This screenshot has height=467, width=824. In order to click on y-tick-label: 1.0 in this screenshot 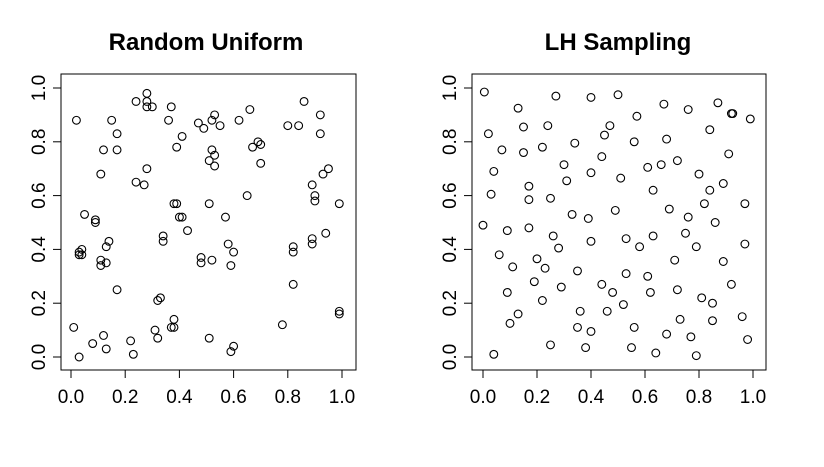, I will do `click(450, 88)`.